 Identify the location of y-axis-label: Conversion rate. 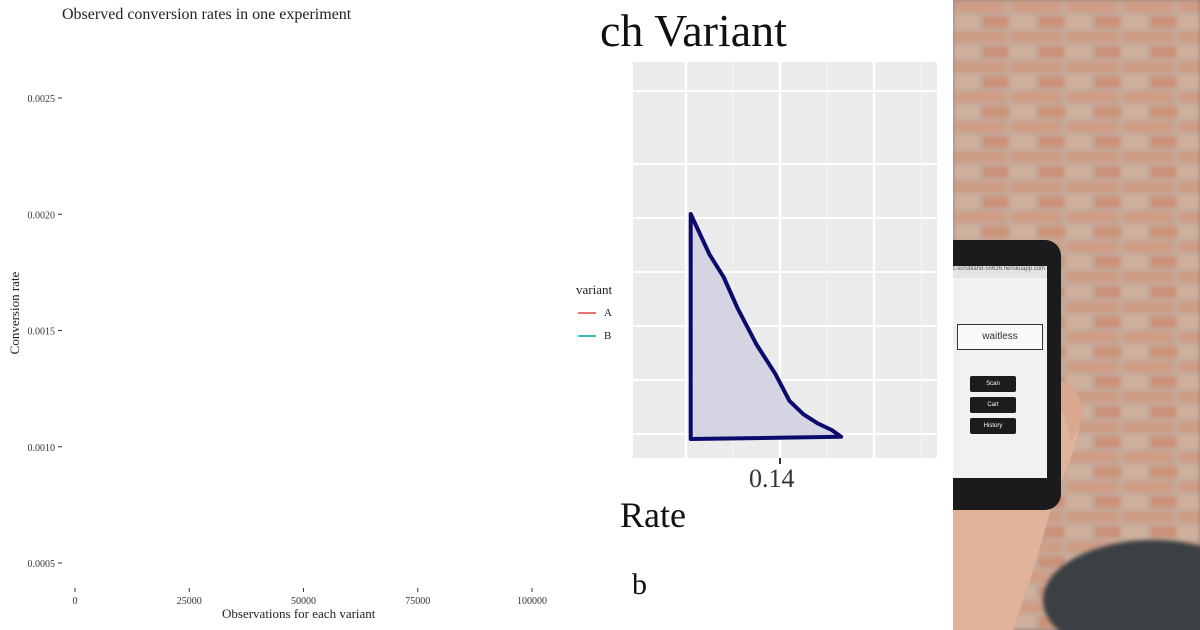
(14, 313).